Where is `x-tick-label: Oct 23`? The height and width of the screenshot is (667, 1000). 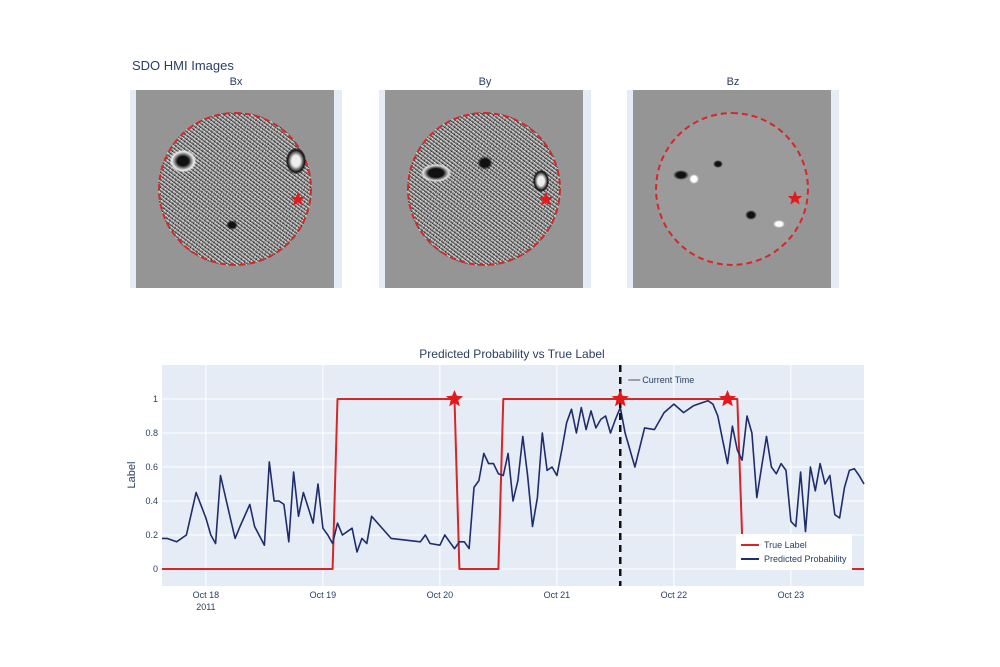 x-tick-label: Oct 23 is located at coordinates (791, 595).